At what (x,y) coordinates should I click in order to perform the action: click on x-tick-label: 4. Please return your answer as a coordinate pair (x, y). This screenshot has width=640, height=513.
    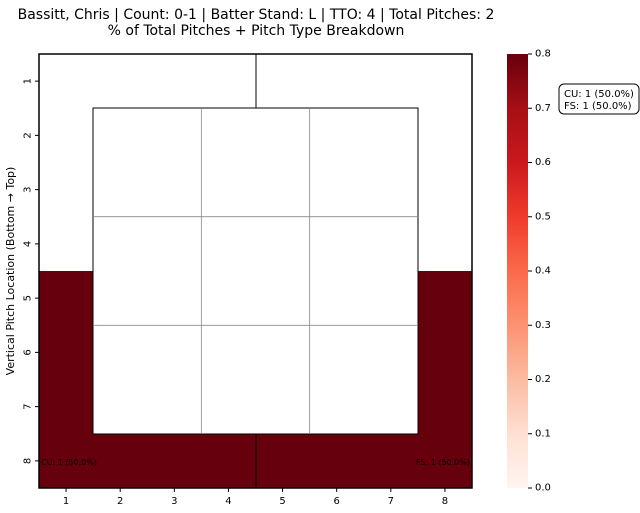
    Looking at the image, I should click on (228, 501).